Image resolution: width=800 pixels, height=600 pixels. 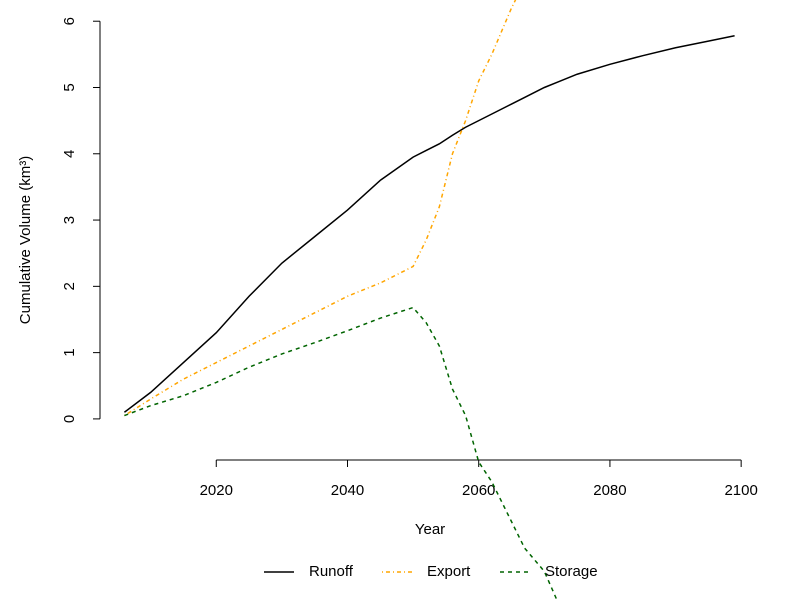 What do you see at coordinates (571, 571) in the screenshot?
I see `legend-label: Storage` at bounding box center [571, 571].